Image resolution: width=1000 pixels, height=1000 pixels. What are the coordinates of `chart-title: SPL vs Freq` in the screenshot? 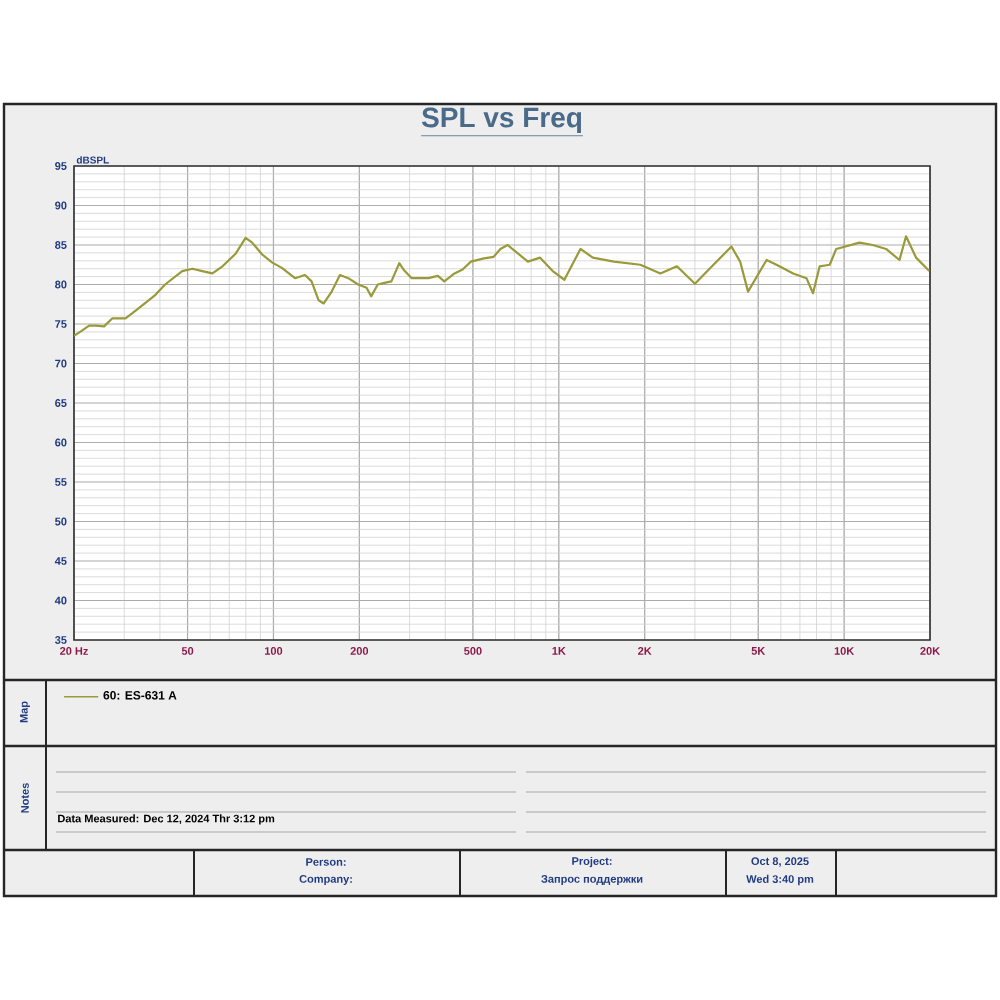 It's located at (501, 120).